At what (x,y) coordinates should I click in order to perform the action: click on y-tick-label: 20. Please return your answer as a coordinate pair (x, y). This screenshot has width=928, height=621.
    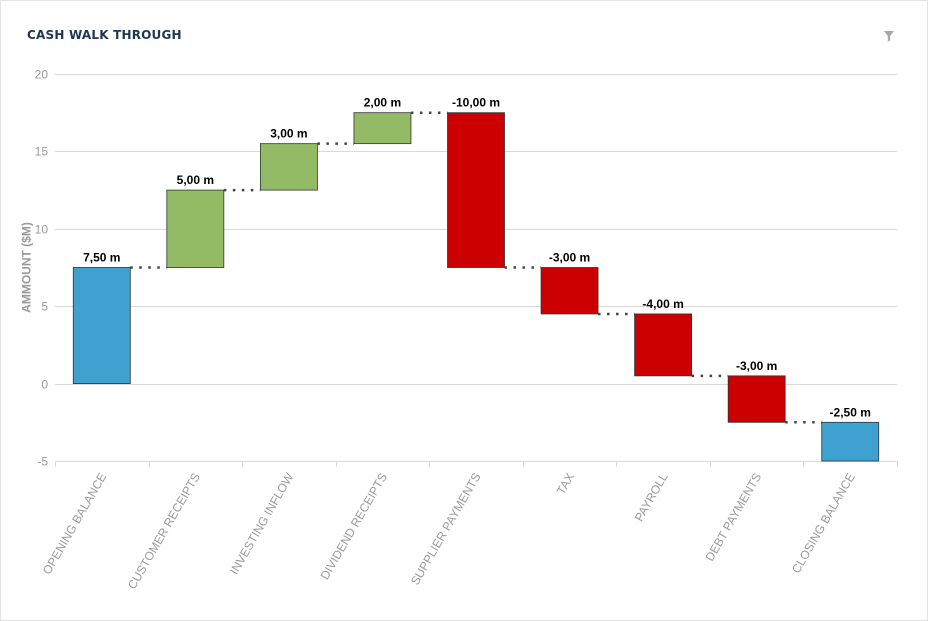
    Looking at the image, I should click on (42, 75).